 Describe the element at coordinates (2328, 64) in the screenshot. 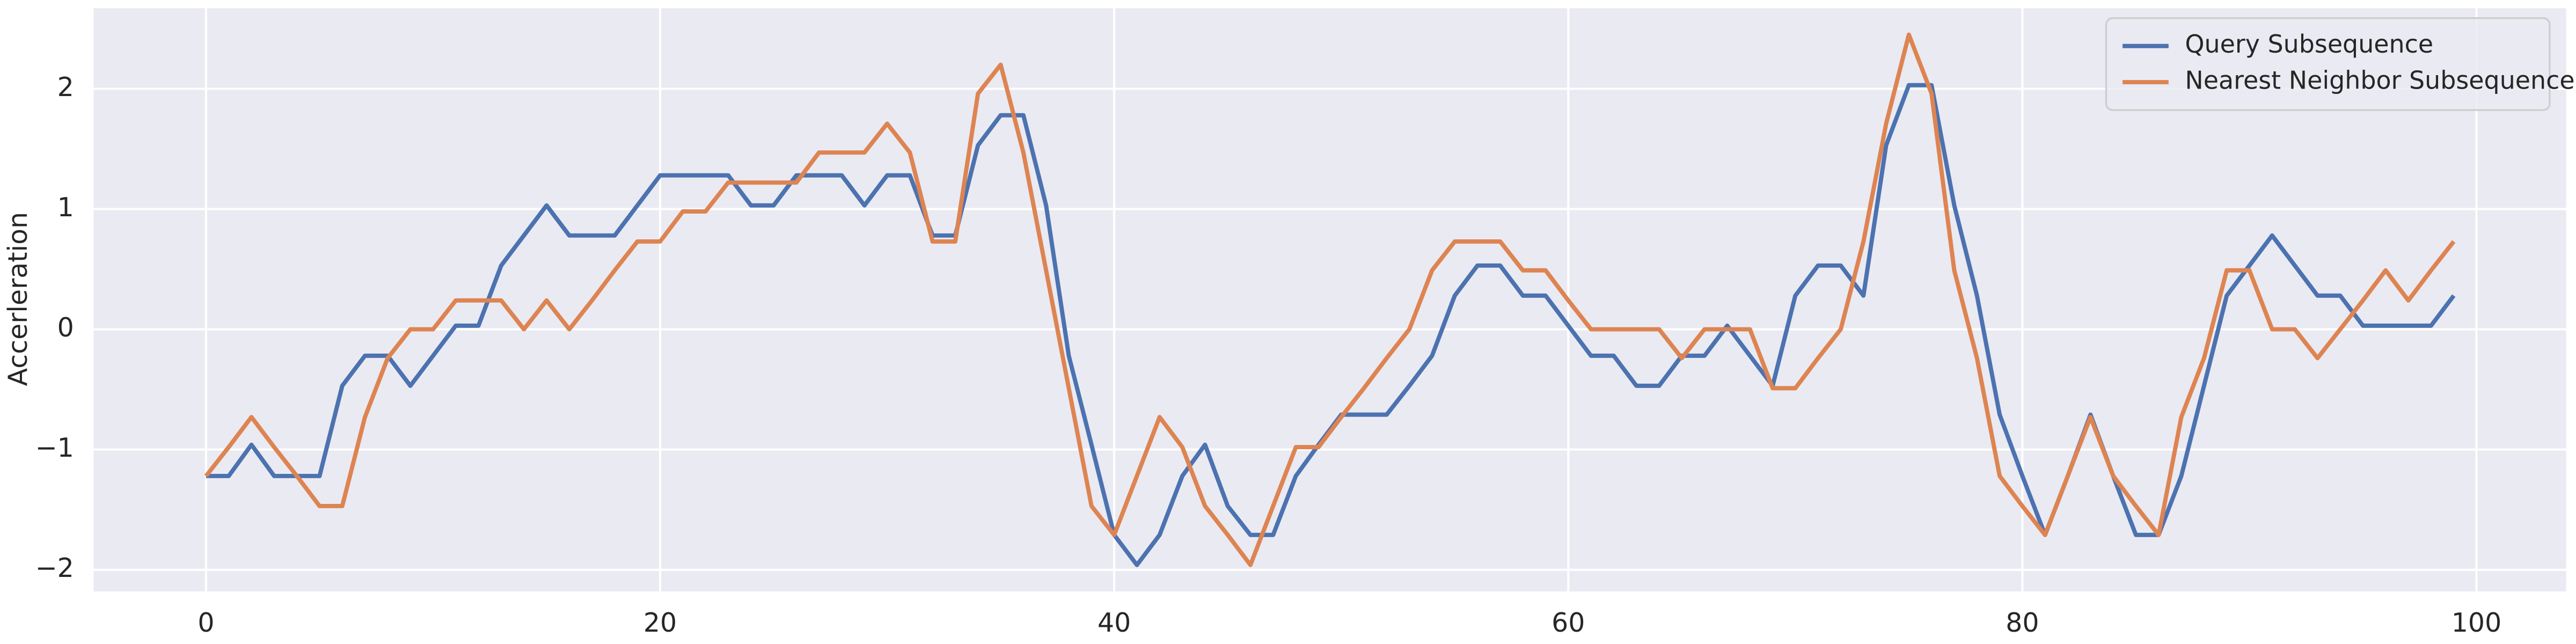

I see `legend-box` at that location.